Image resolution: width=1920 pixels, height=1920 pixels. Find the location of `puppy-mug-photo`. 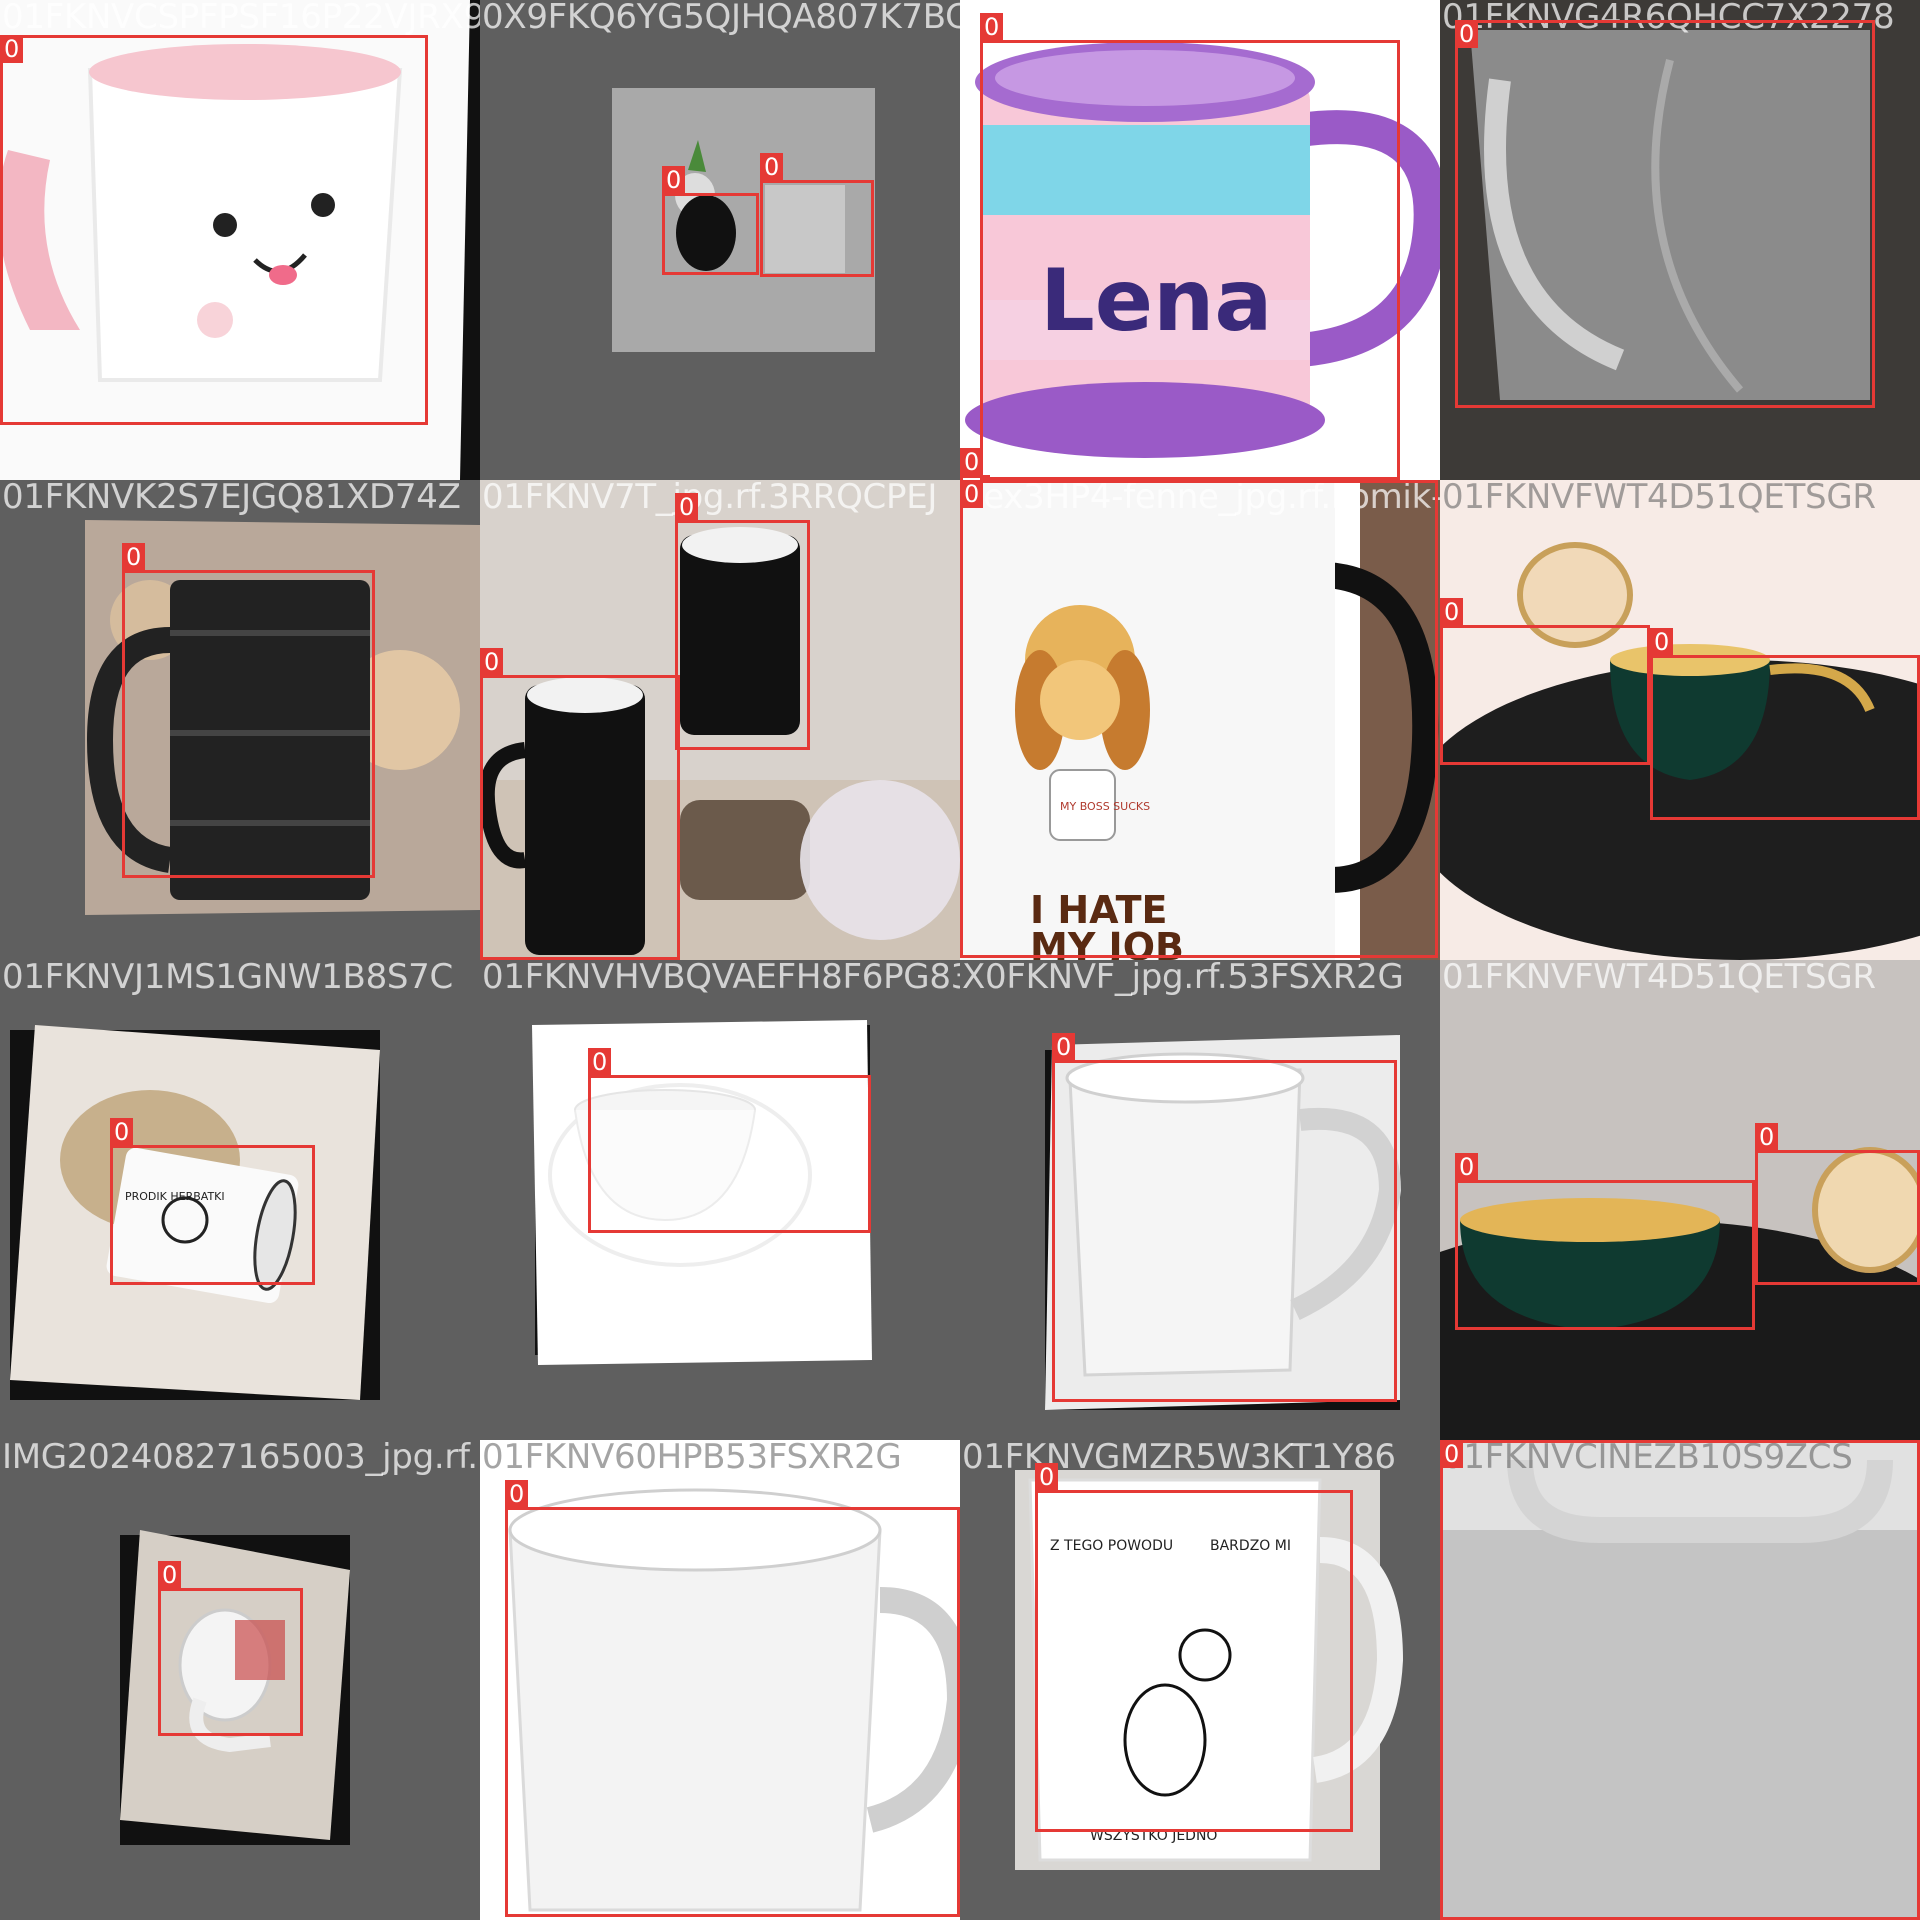

puppy-mug-photo is located at coordinates (240, 240).